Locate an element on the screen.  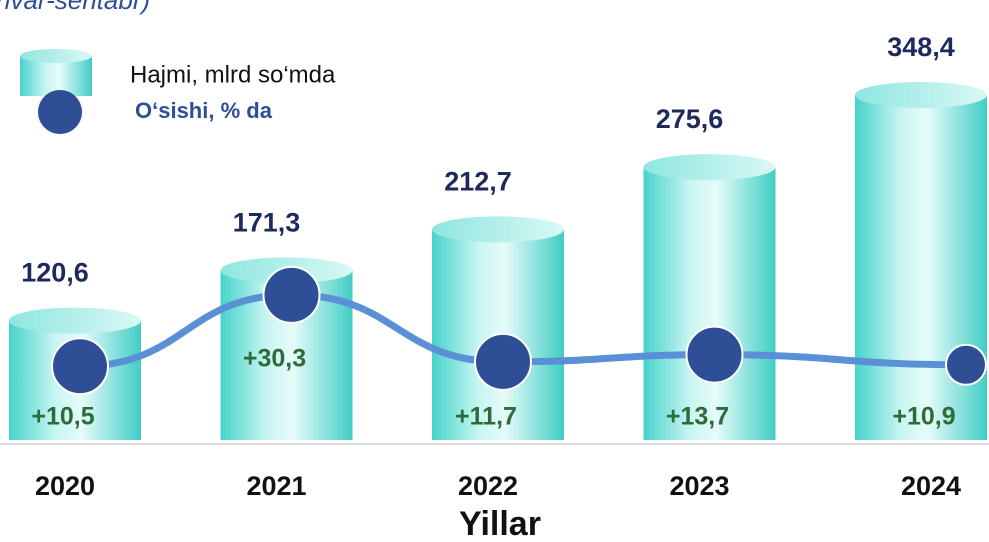
growth-label: +10,5 is located at coordinates (62, 417).